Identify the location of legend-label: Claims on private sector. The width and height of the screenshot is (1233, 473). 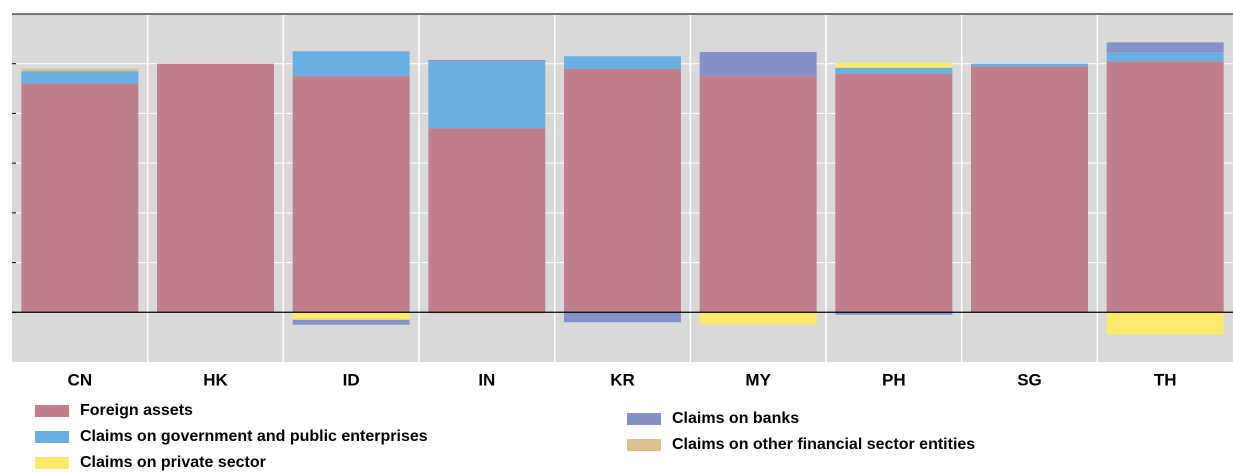
(173, 462).